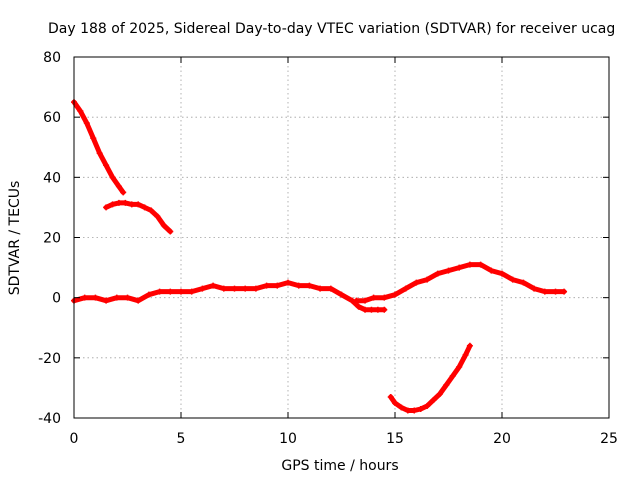 The height and width of the screenshot is (480, 640). What do you see at coordinates (460, 283) in the screenshot?
I see `series-line-segment-4-rising` at bounding box center [460, 283].